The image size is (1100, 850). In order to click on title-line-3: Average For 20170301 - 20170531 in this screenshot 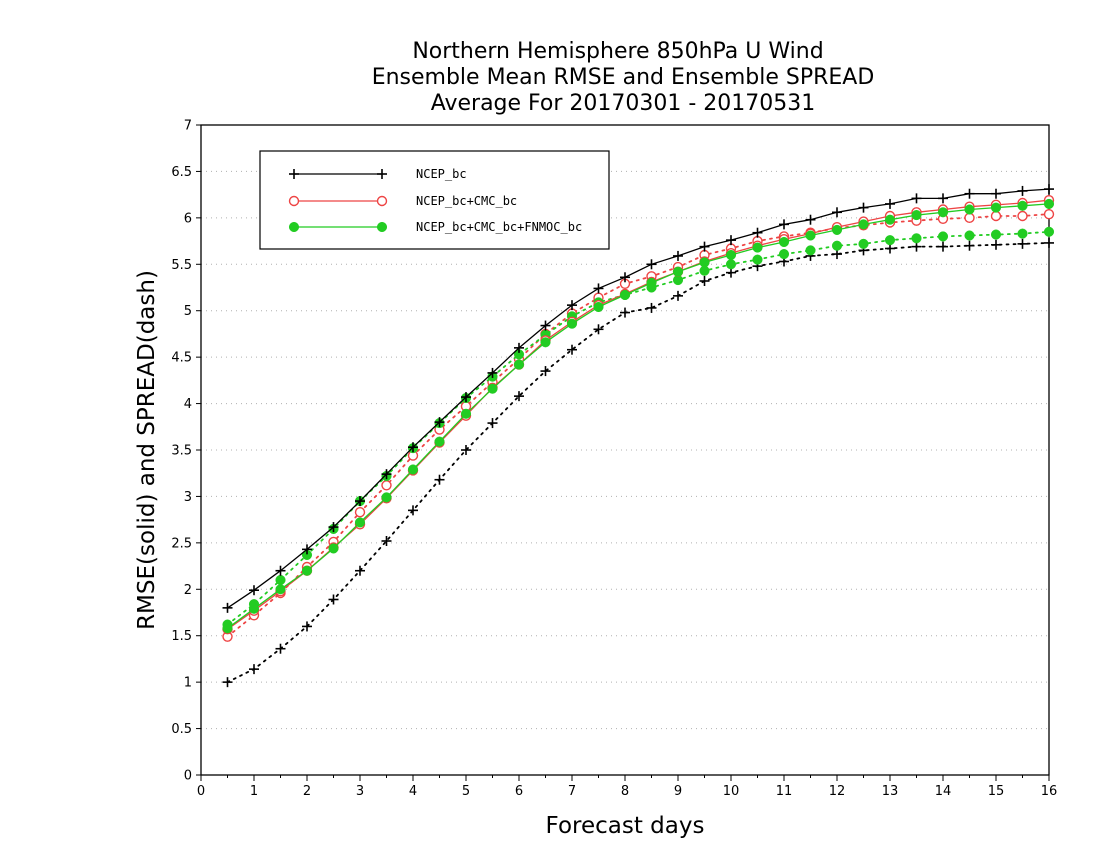, I will do `click(623, 103)`.